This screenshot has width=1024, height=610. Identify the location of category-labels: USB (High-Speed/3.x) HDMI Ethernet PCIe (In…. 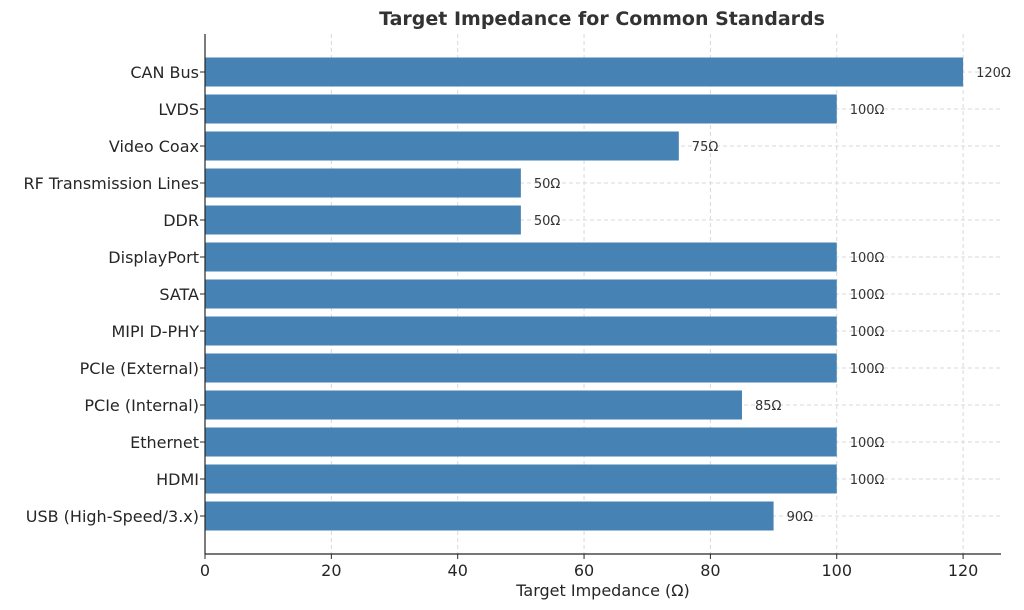
(114, 294).